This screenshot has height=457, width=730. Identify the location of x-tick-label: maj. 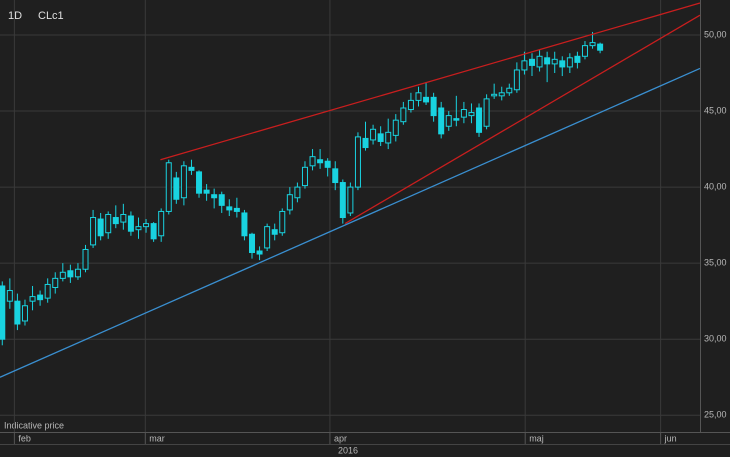
(536, 438).